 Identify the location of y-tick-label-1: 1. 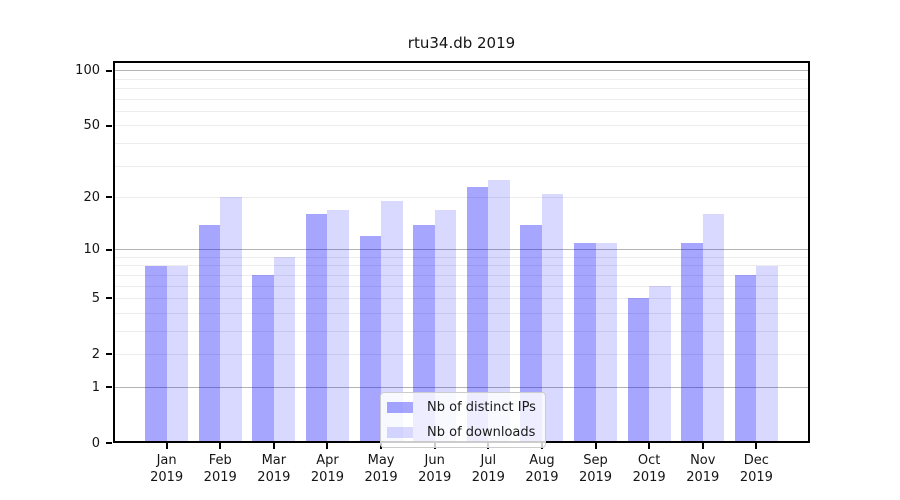
(95, 387).